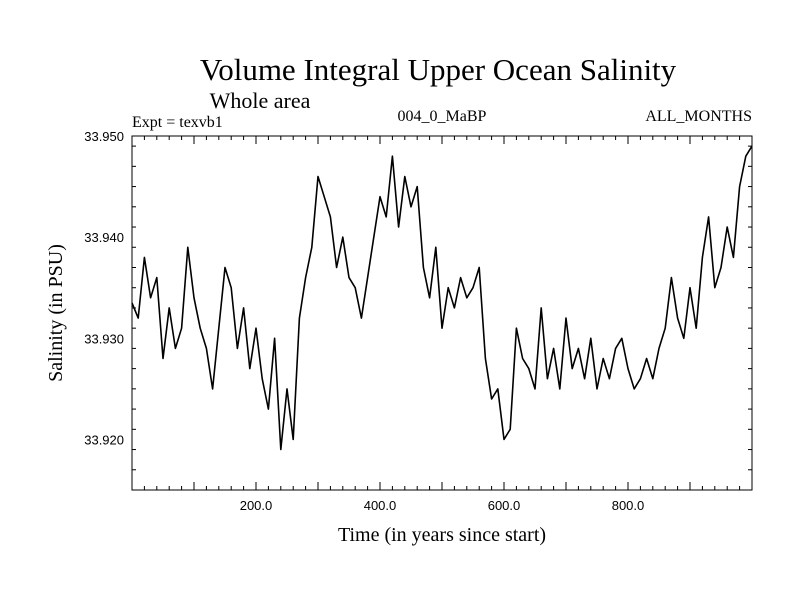 This screenshot has height=600, width=800. Describe the element at coordinates (260, 100) in the screenshot. I see `chart-subtitle: Whole area` at that location.